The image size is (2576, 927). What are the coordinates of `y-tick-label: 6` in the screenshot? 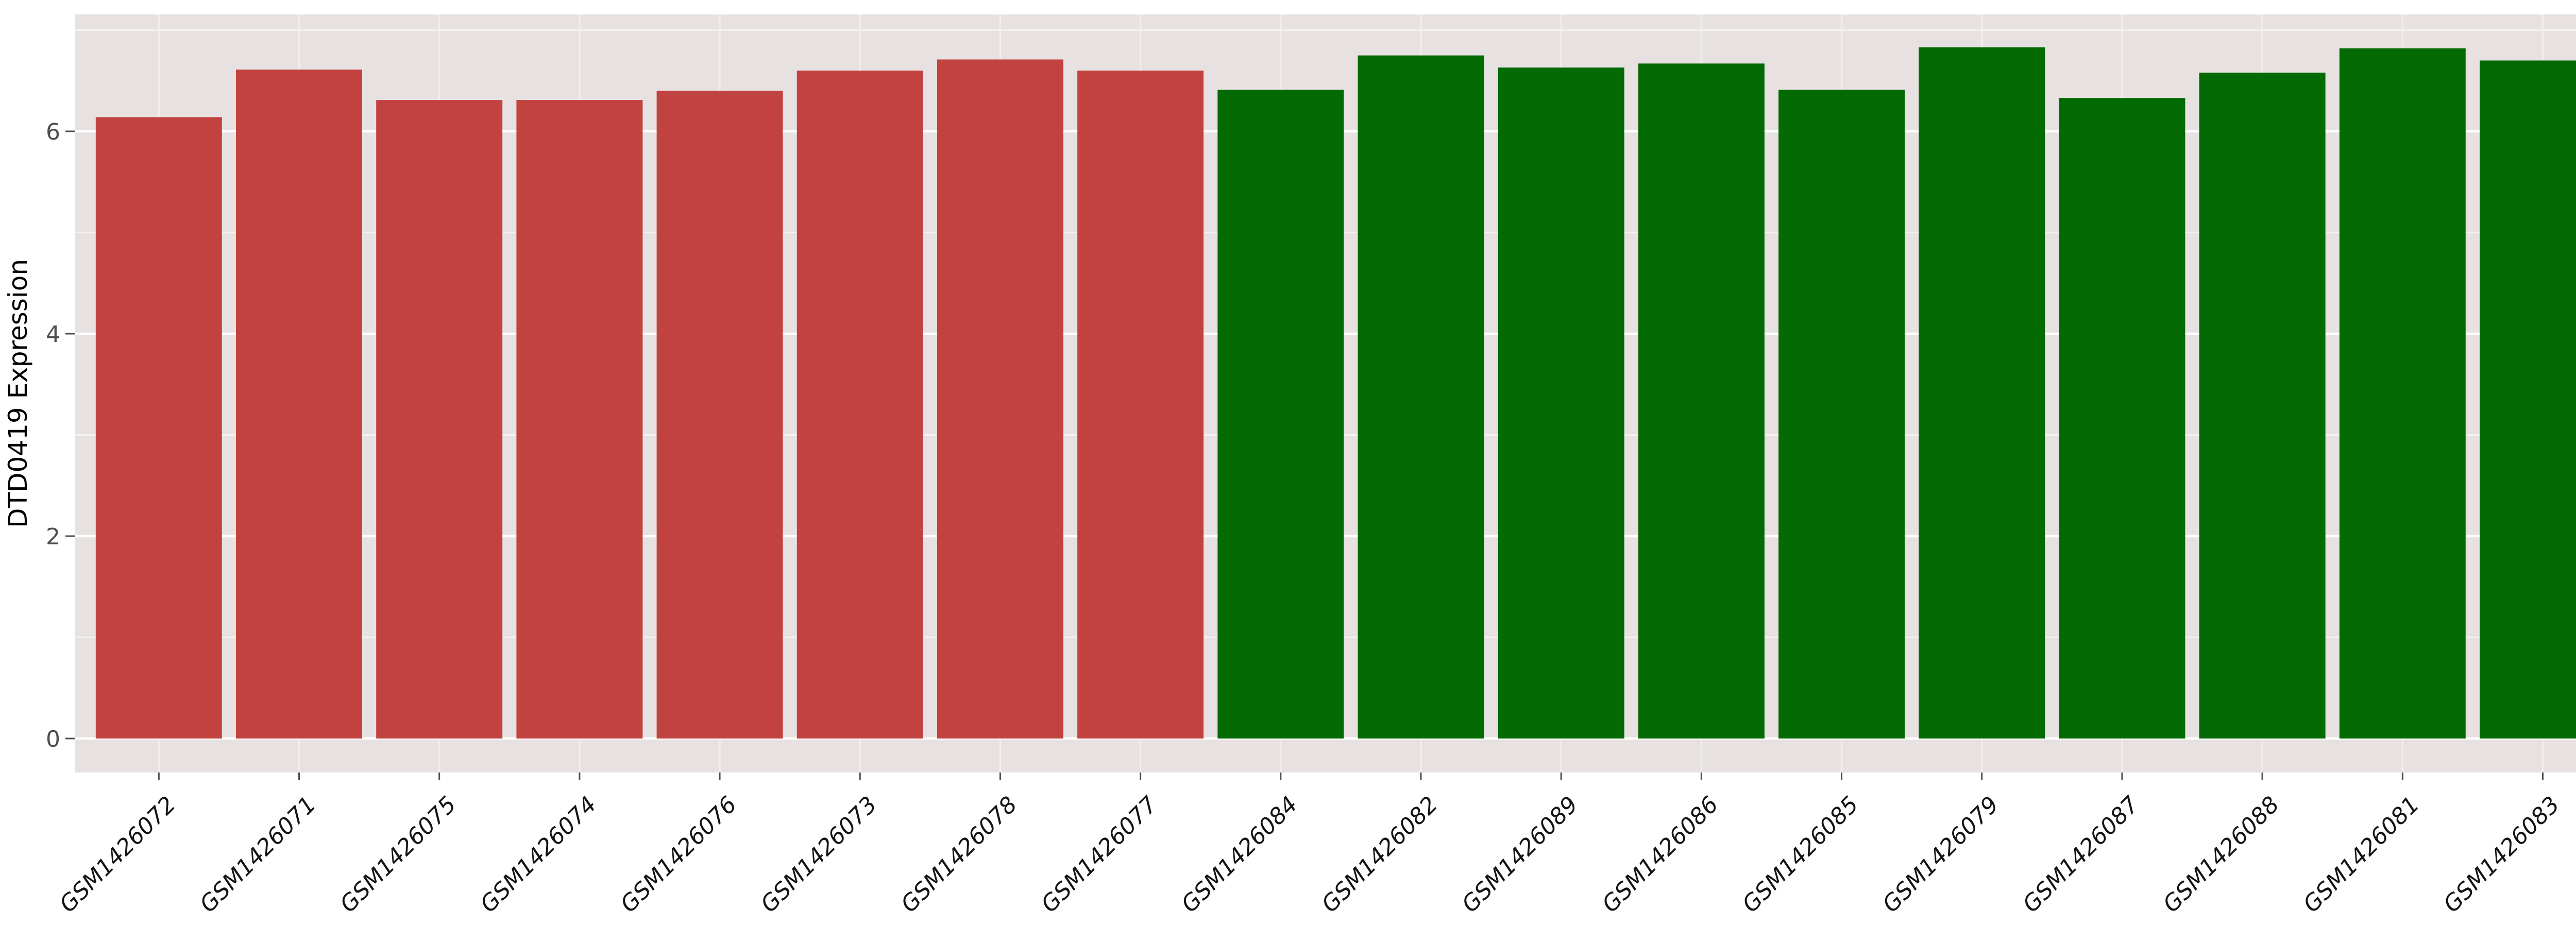 It's located at (53, 132).